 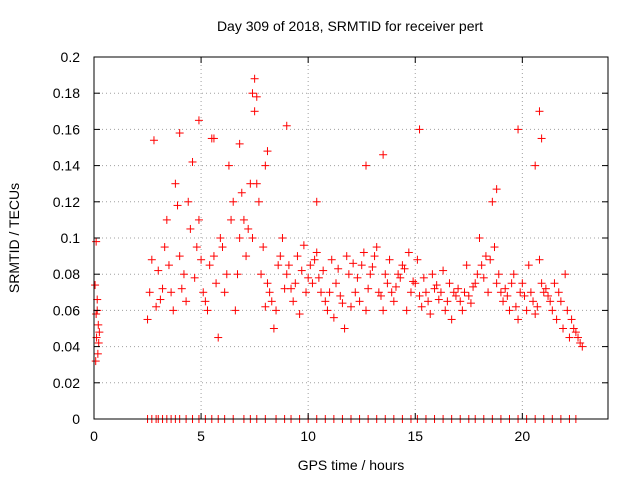 What do you see at coordinates (66, 274) in the screenshot?
I see `y-tick-label: 0.08` at bounding box center [66, 274].